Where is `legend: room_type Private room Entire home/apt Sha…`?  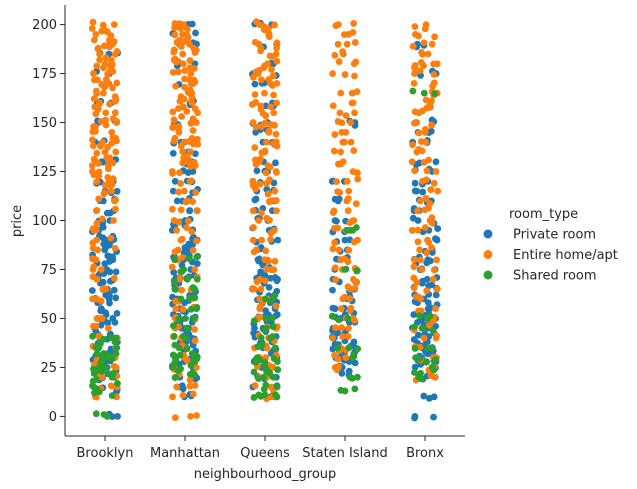 legend: room_type Private room Entire home/apt Sha… is located at coordinates (550, 245).